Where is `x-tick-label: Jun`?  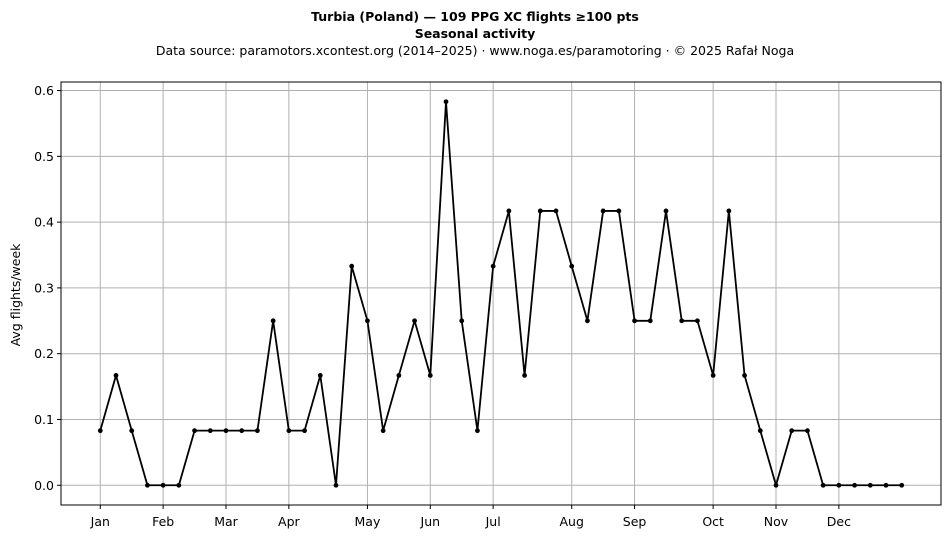 x-tick-label: Jun is located at coordinates (430, 521).